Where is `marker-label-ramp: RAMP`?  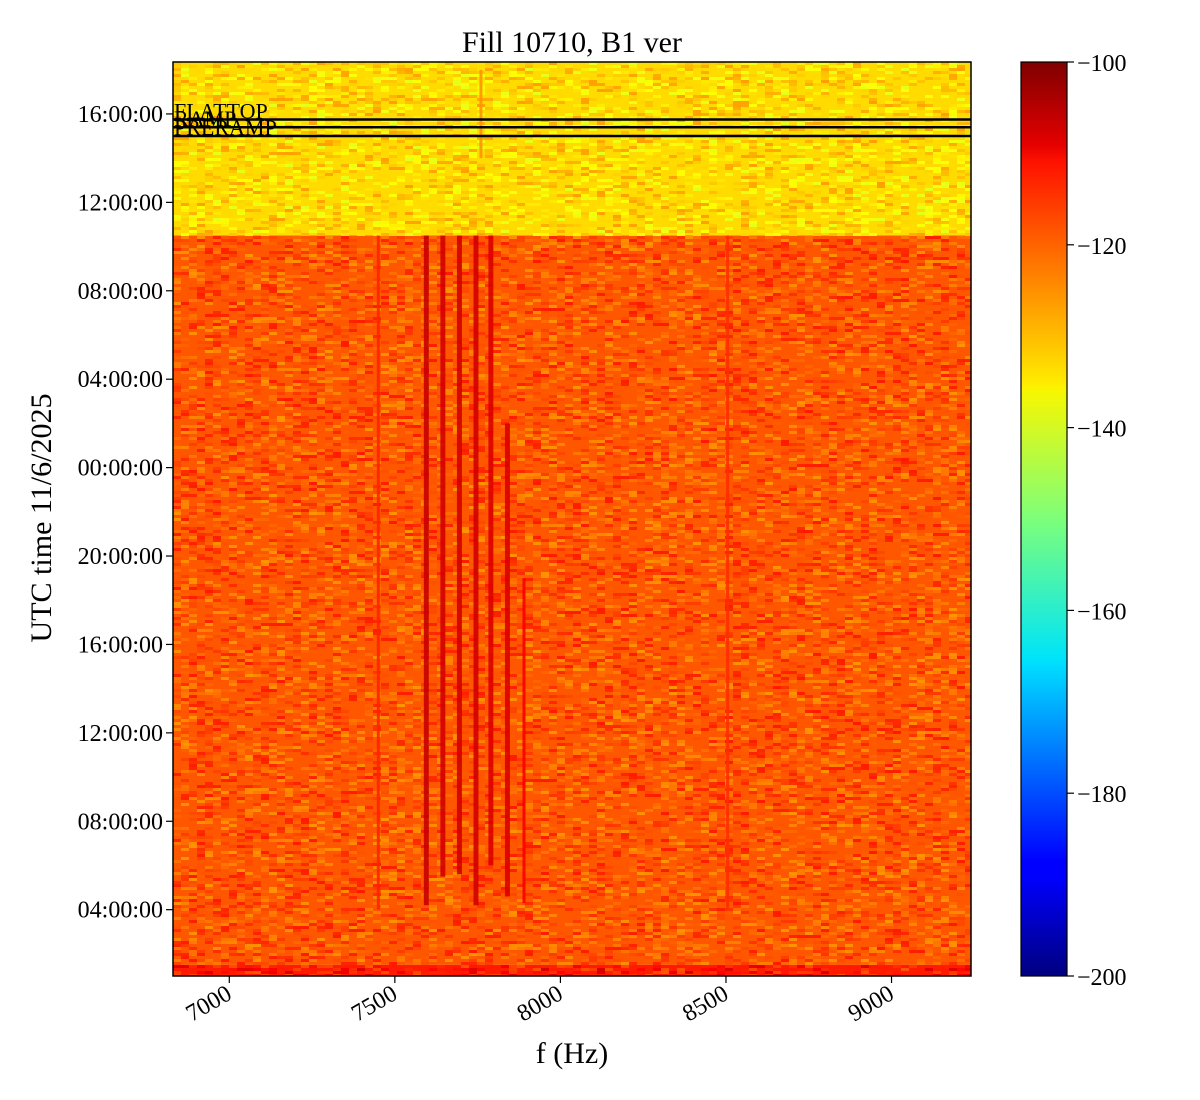
marker-label-ramp: RAMP is located at coordinates (205, 118).